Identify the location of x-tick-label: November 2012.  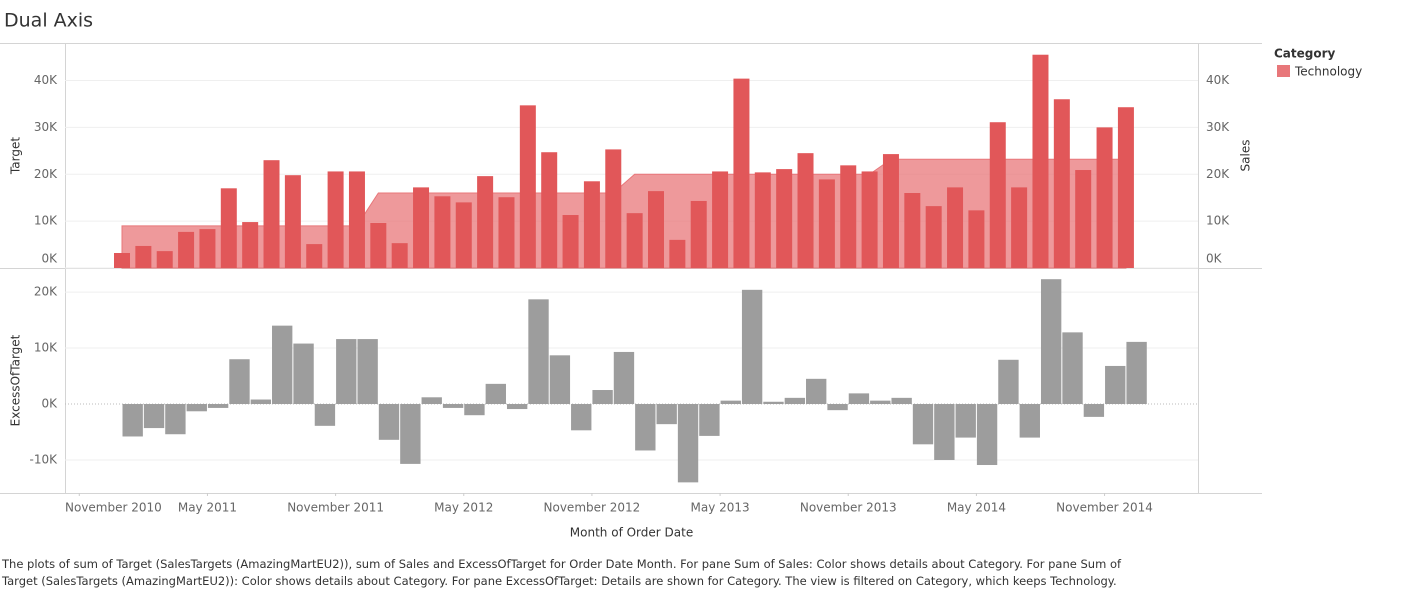
(592, 508).